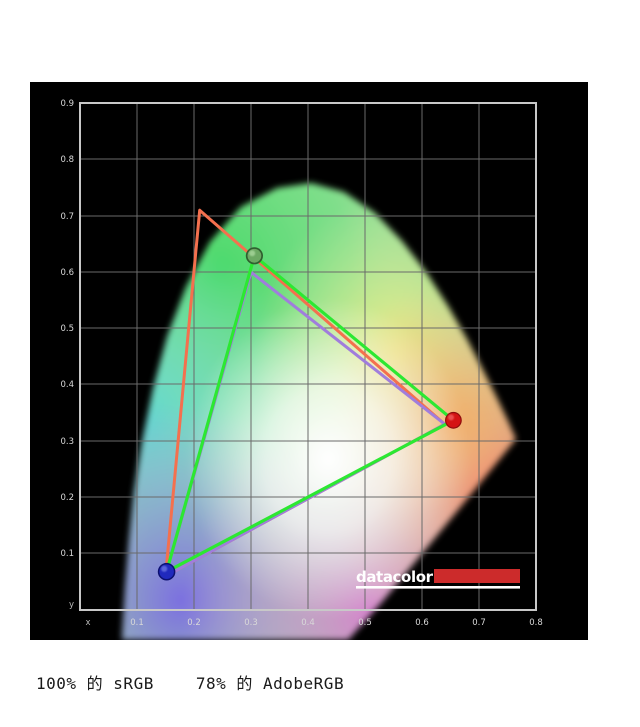 The width and height of the screenshot is (640, 727). I want to click on red-vertex-marker, so click(453, 420).